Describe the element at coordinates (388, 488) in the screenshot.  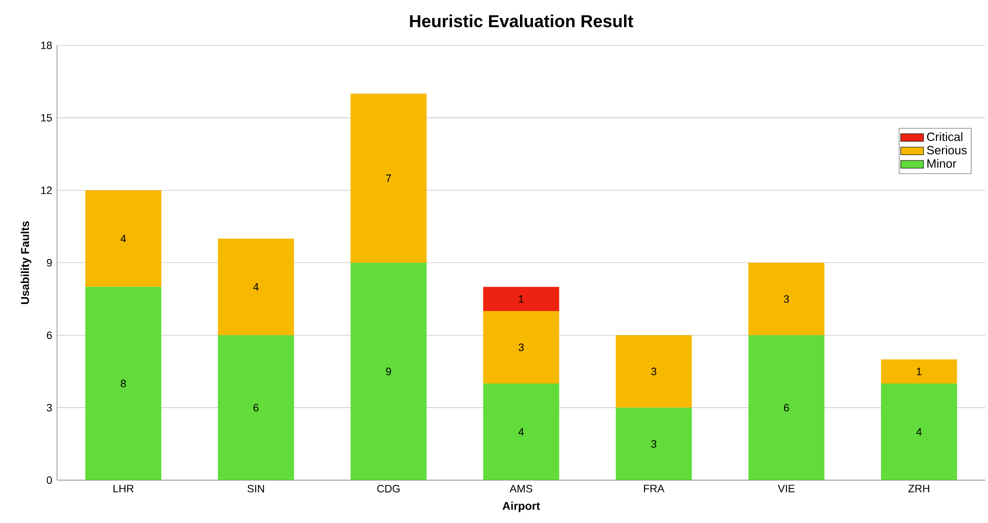
I see `x-tick-label: CDG` at that location.